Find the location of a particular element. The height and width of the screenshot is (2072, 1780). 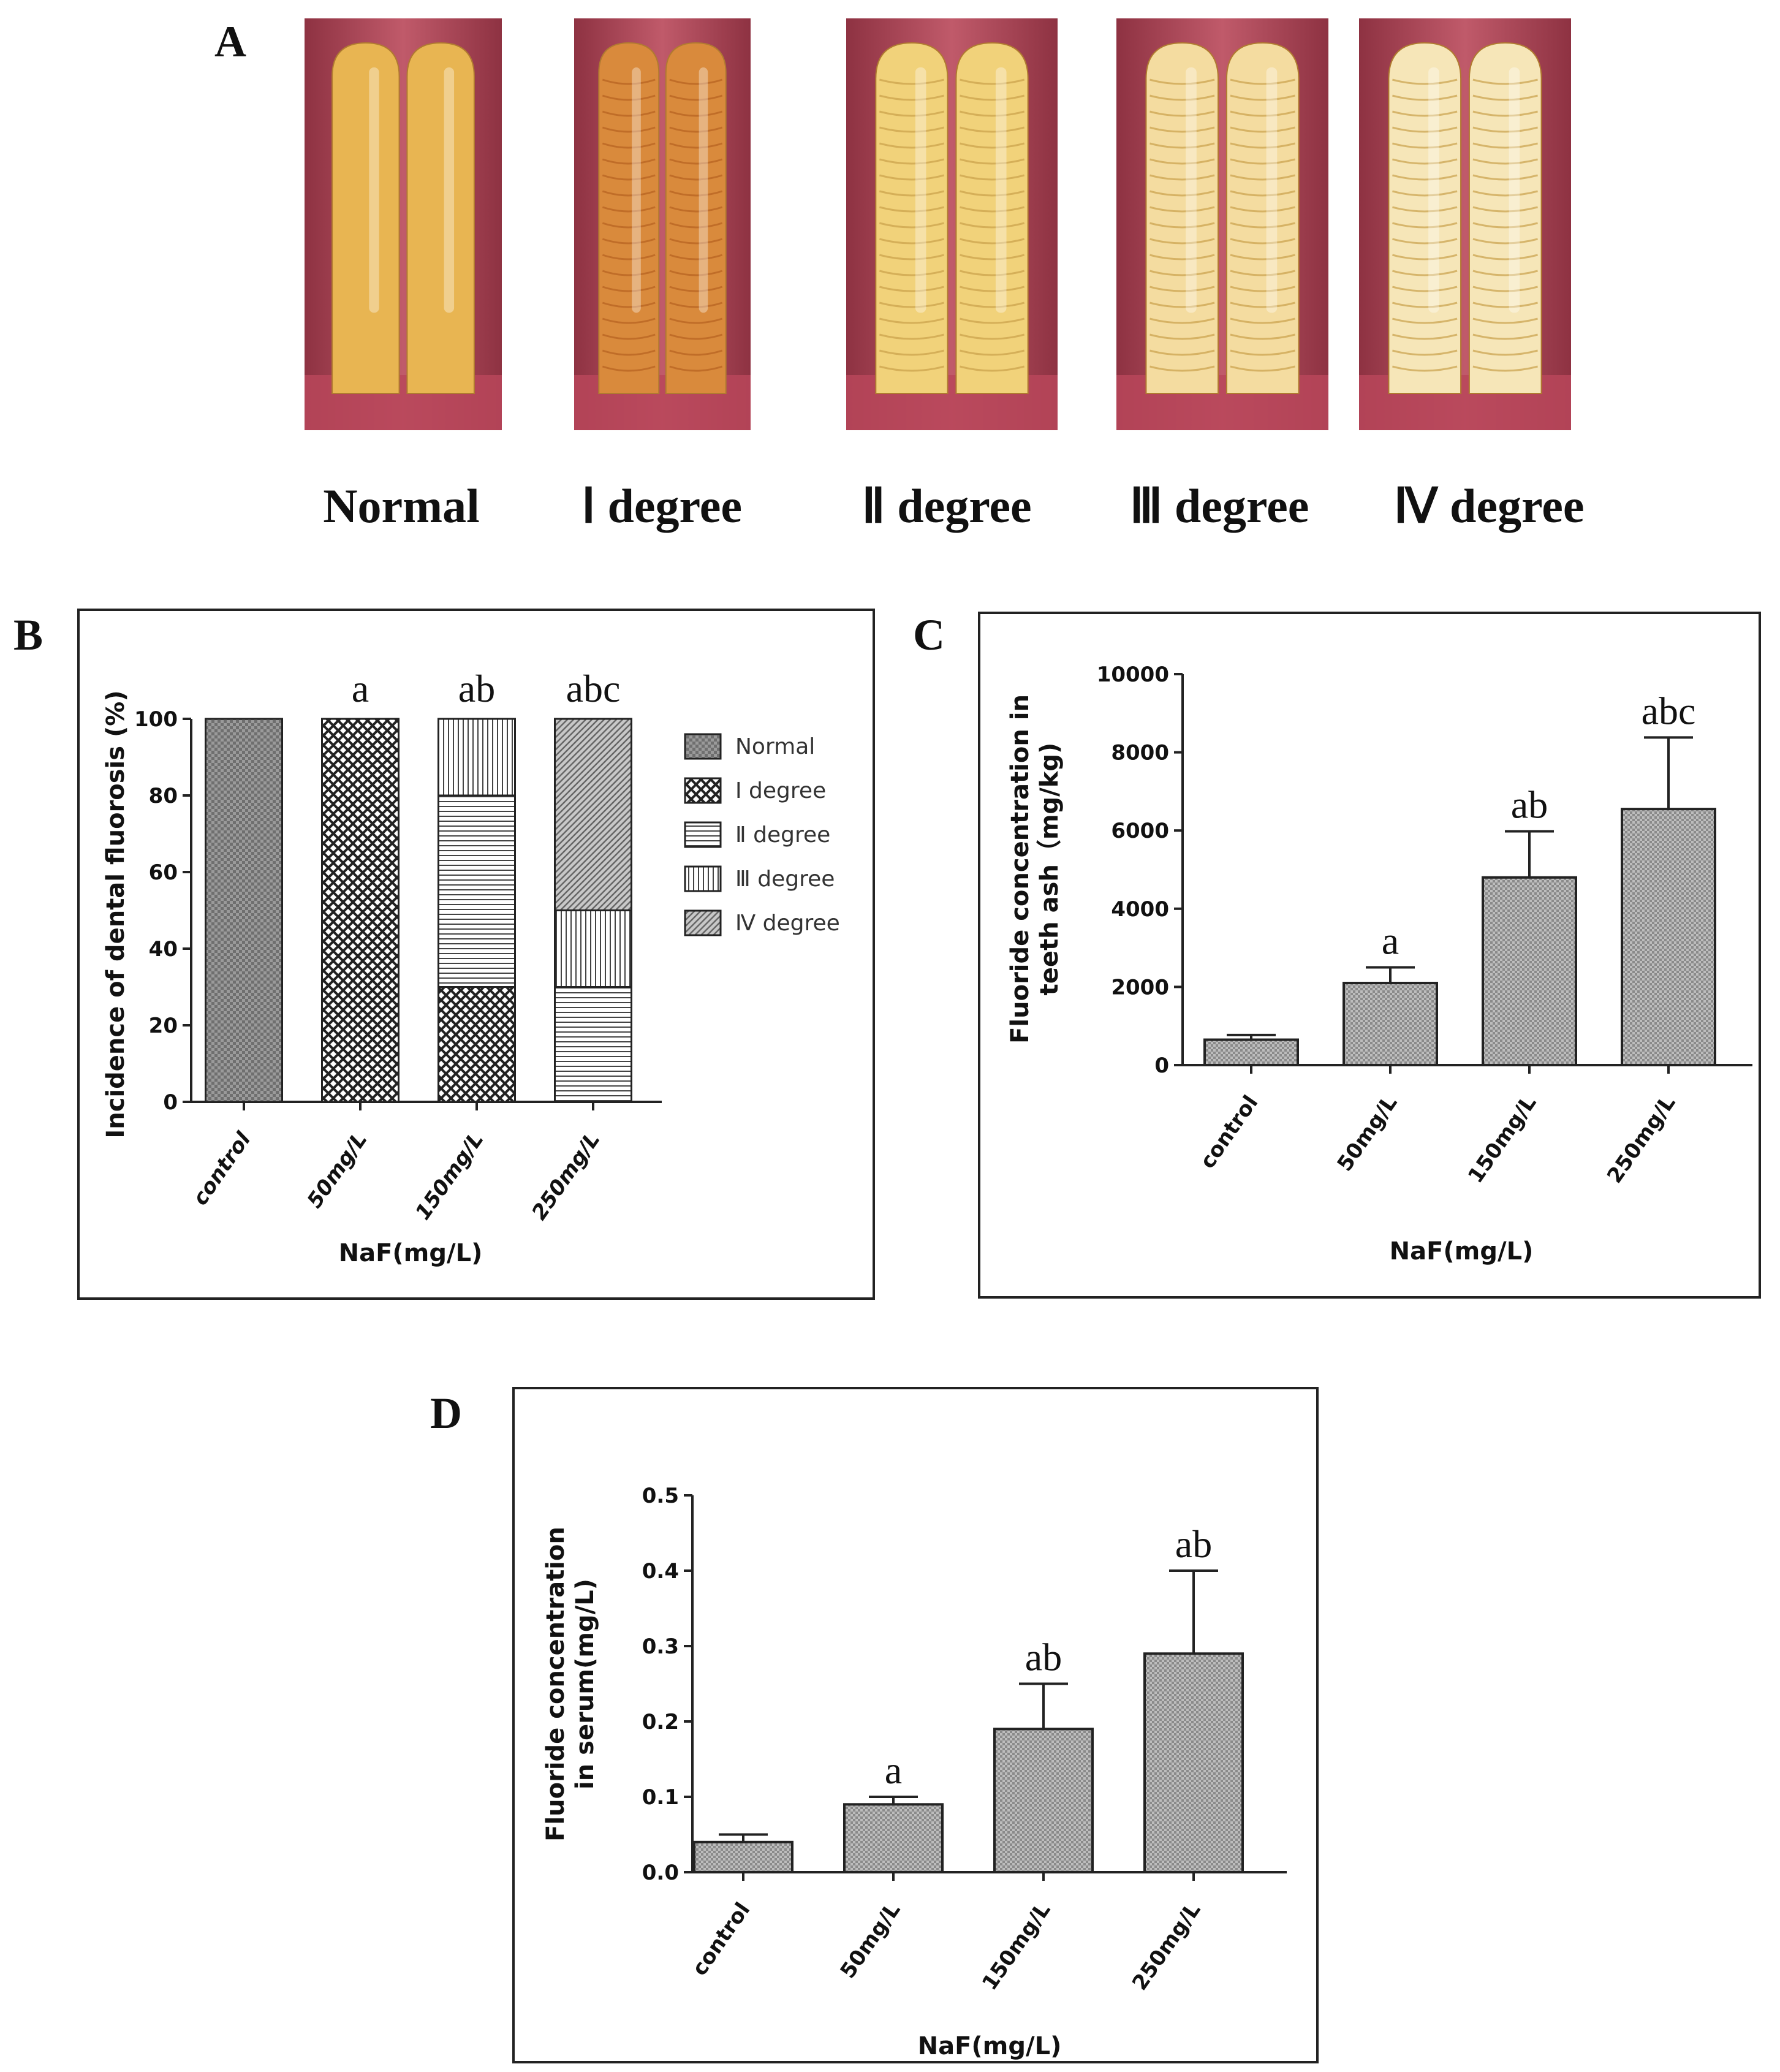

legend-label-2: Ⅰ degree is located at coordinates (780, 790).